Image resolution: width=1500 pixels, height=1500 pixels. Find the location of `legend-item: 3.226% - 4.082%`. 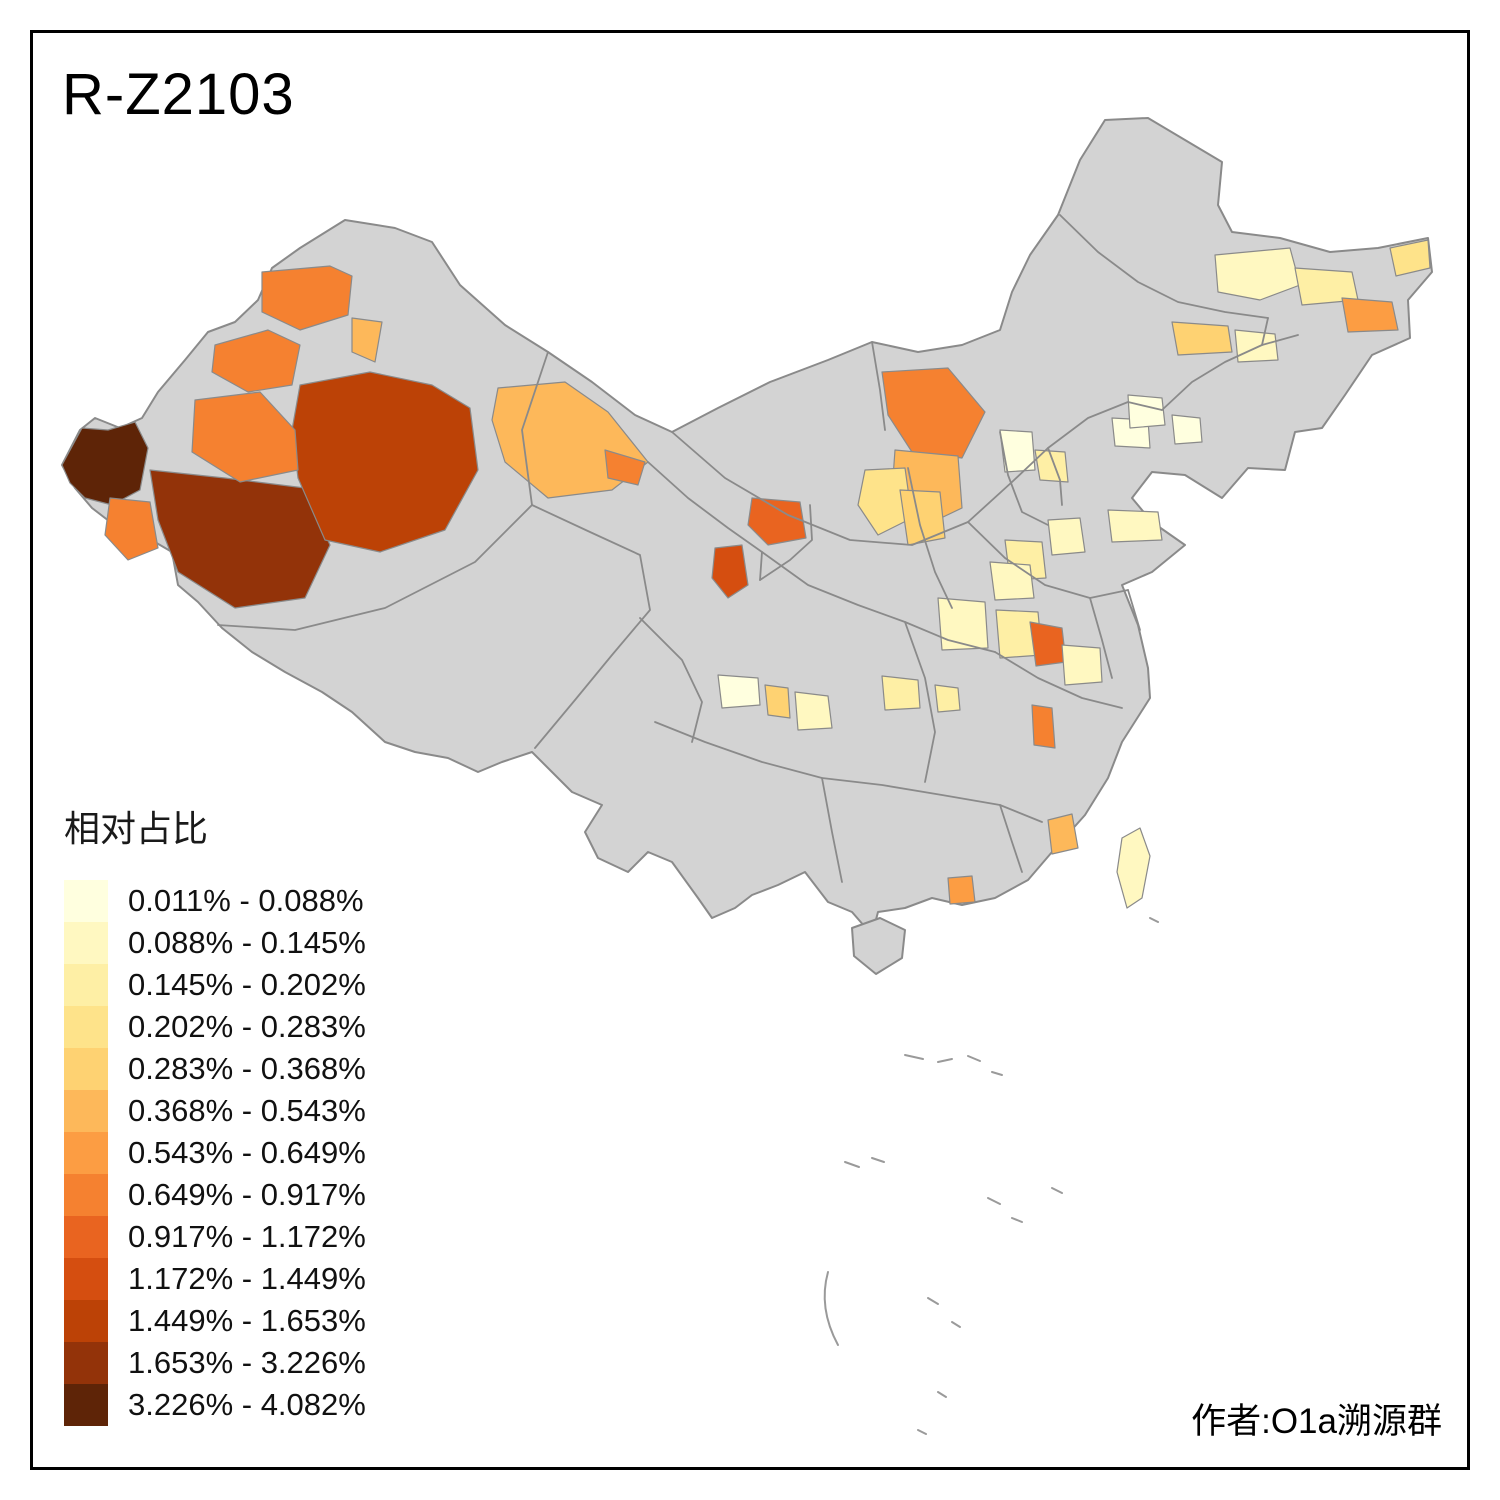

legend-item: 3.226% - 4.082% is located at coordinates (279, 1405).